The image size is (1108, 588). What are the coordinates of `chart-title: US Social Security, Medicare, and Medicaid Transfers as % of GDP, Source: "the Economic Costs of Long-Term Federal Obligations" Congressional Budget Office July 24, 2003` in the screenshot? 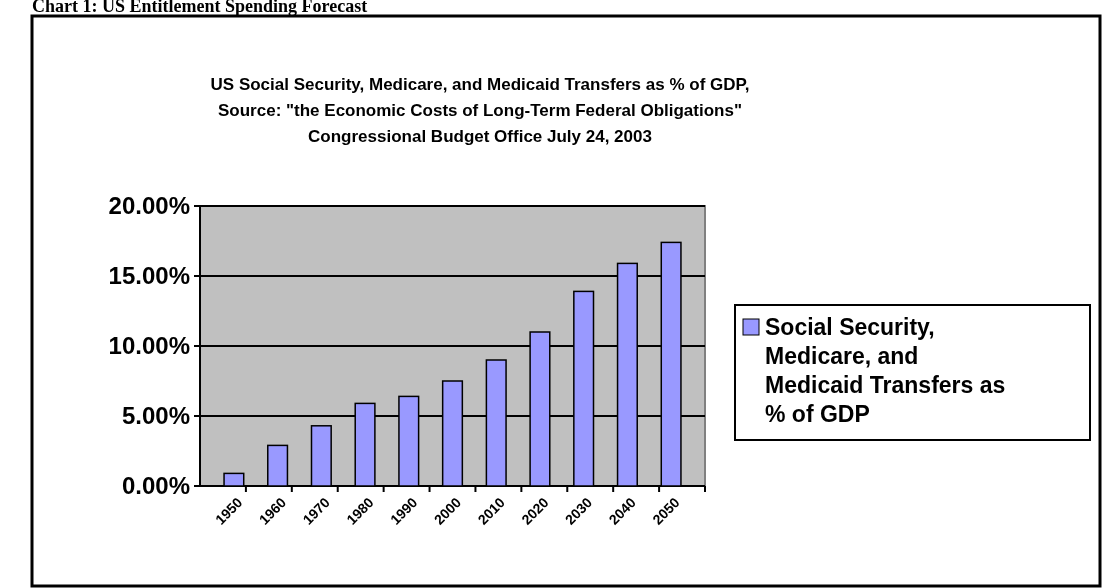 It's located at (480, 110).